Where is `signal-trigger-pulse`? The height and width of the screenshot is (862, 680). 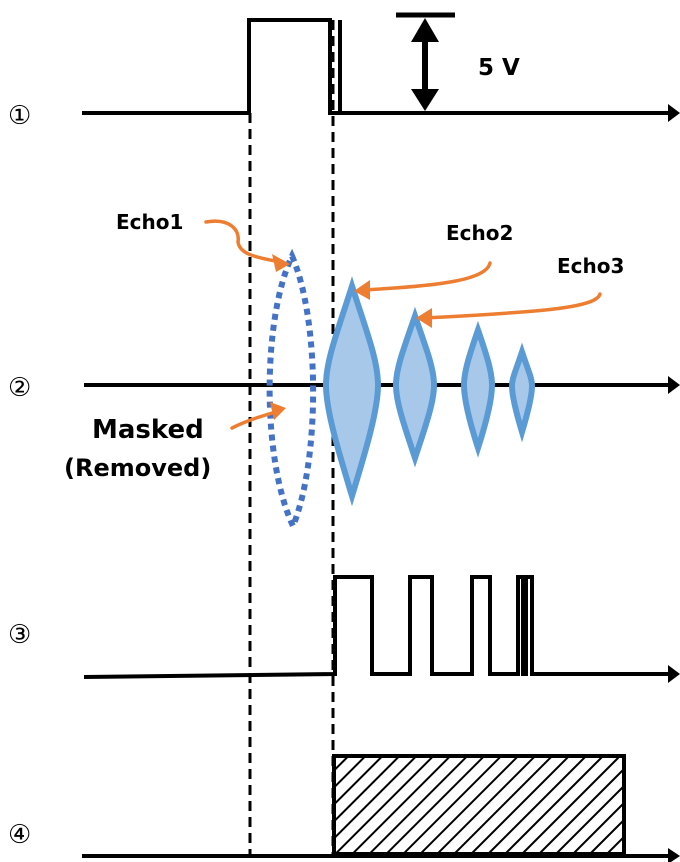
signal-trigger-pulse is located at coordinates (381, 70).